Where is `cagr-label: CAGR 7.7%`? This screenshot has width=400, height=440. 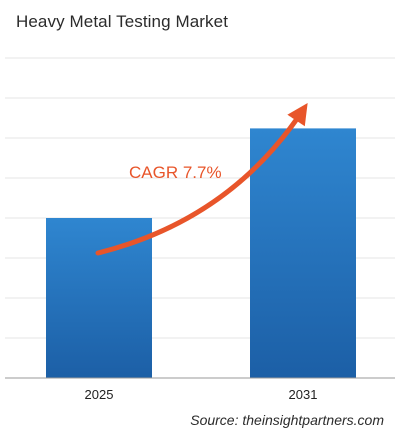
cagr-label: CAGR 7.7% is located at coordinates (175, 172).